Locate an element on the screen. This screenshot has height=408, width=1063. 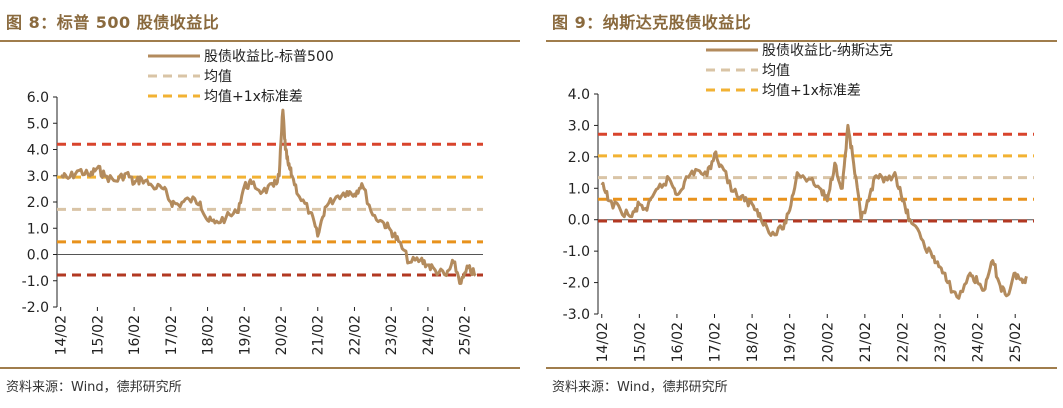
legend-label: 股债收益比-标普500 is located at coordinates (269, 57).